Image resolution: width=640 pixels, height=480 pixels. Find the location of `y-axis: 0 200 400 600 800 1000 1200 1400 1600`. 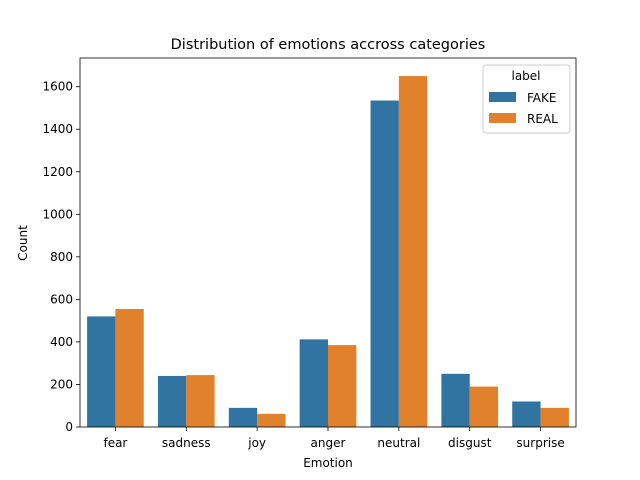

y-axis: 0 200 400 600 800 1000 1200 1400 1600 is located at coordinates (61, 257).